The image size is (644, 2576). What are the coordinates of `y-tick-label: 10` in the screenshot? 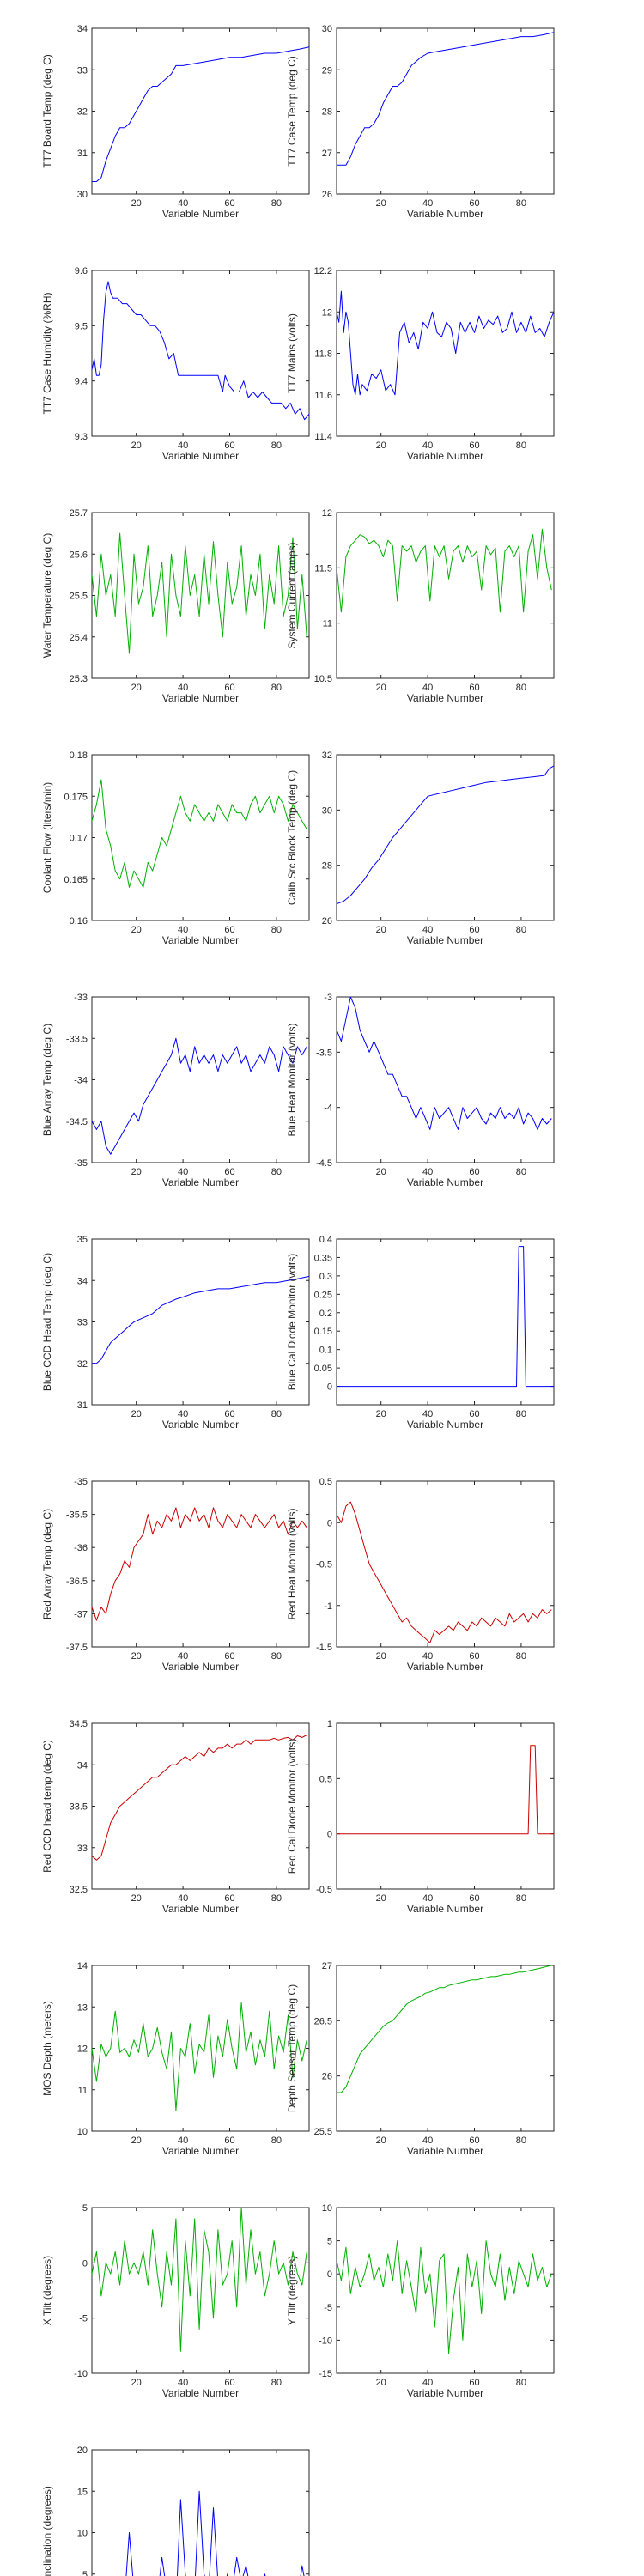 It's located at (82, 2132).